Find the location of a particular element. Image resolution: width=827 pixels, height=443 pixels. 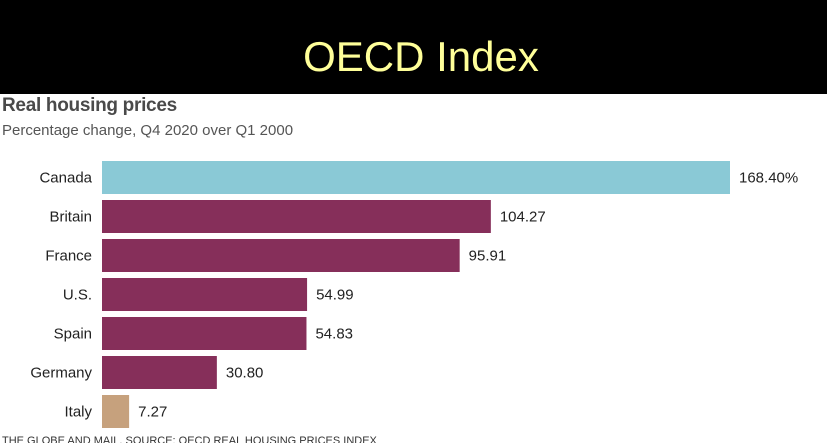

bar-britain is located at coordinates (296, 216).